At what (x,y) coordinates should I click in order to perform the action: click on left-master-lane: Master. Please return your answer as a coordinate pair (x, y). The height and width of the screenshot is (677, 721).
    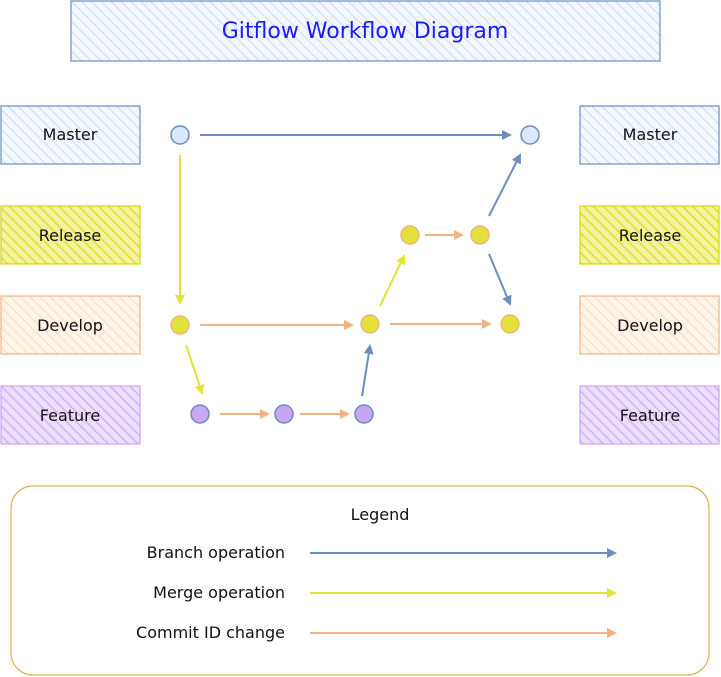
    Looking at the image, I should click on (70, 135).